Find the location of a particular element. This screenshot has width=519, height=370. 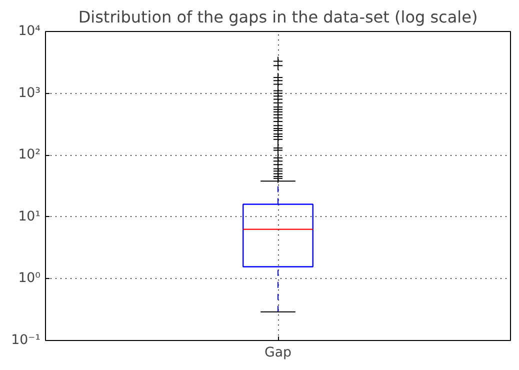

y-tick-label: 10³ is located at coordinates (29, 93).